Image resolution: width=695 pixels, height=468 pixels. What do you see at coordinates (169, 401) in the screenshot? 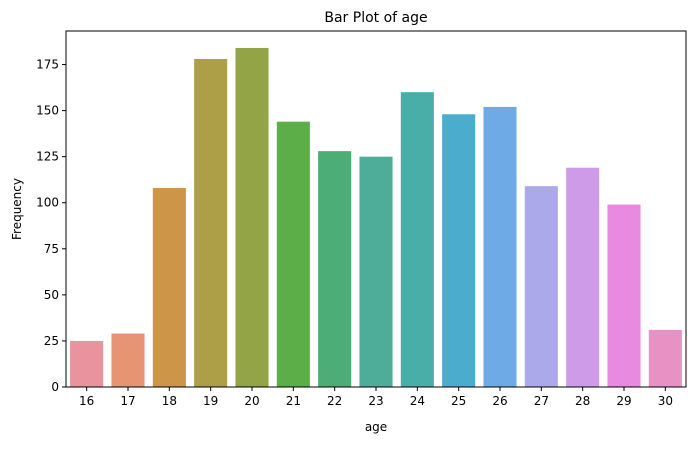
I see `x-tick-label: 18` at bounding box center [169, 401].